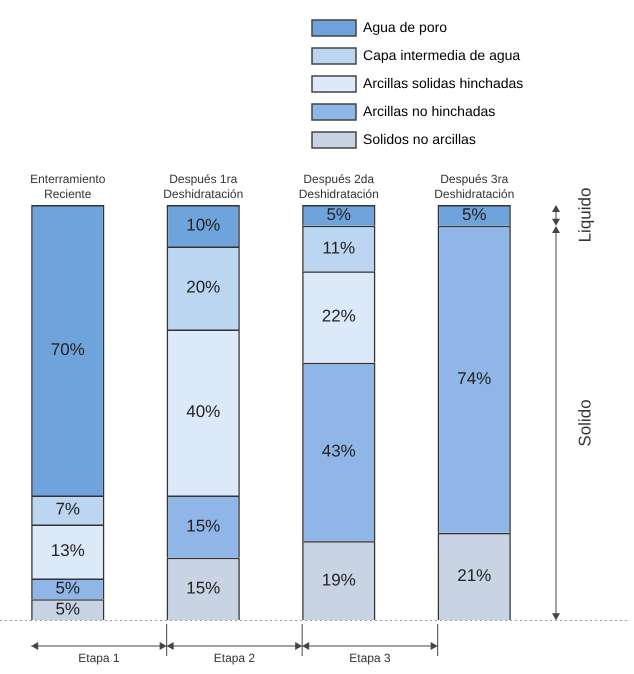 This screenshot has width=634, height=674. Describe the element at coordinates (339, 316) in the screenshot. I see `data-label: 22%` at that location.